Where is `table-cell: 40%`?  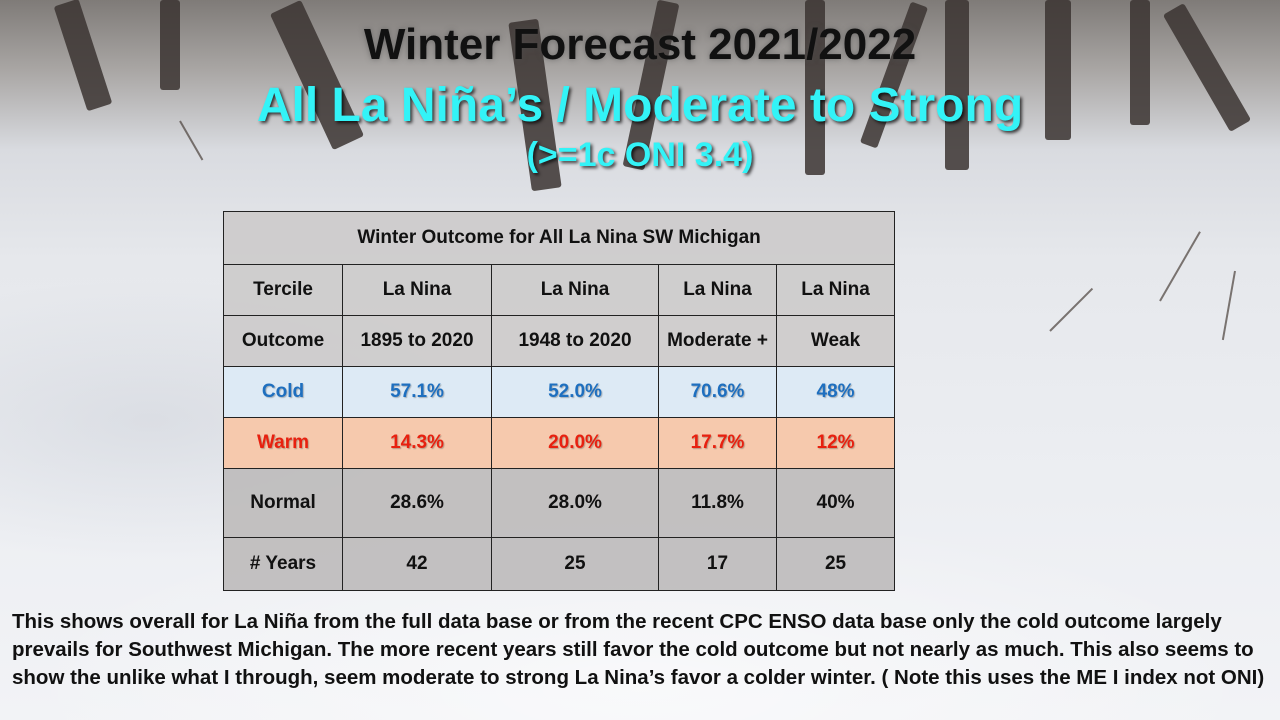 table-cell: 40% is located at coordinates (835, 503).